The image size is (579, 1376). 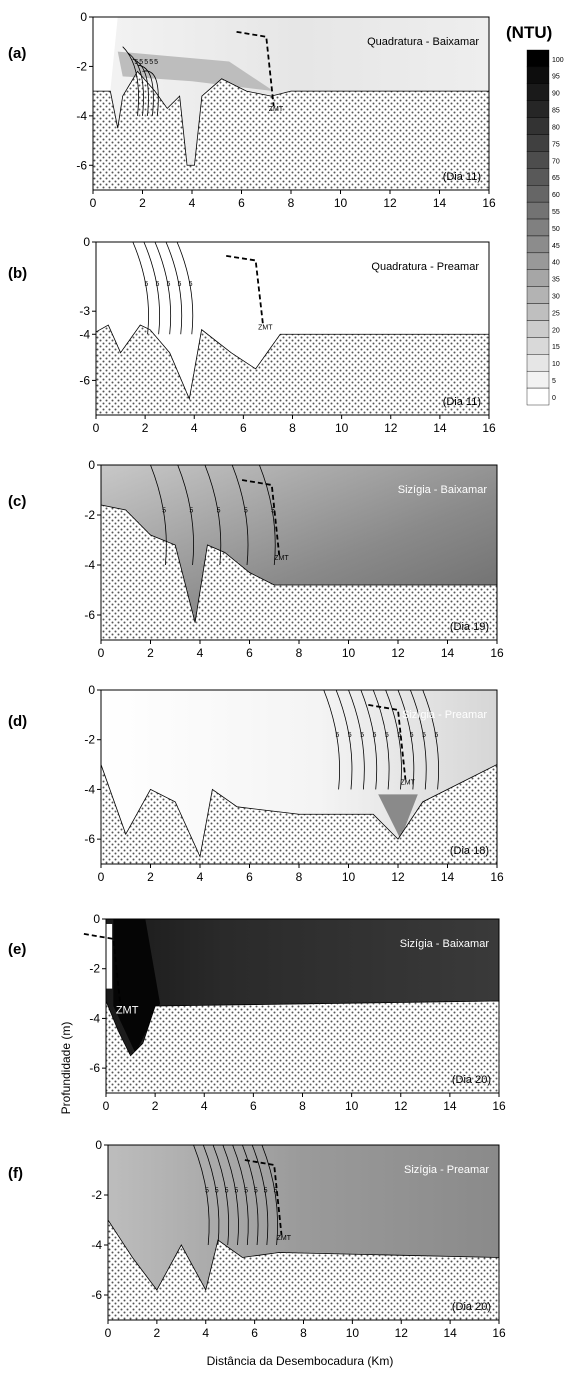 What do you see at coordinates (205, 1333) in the screenshot?
I see `x-tick-label: 4` at bounding box center [205, 1333].